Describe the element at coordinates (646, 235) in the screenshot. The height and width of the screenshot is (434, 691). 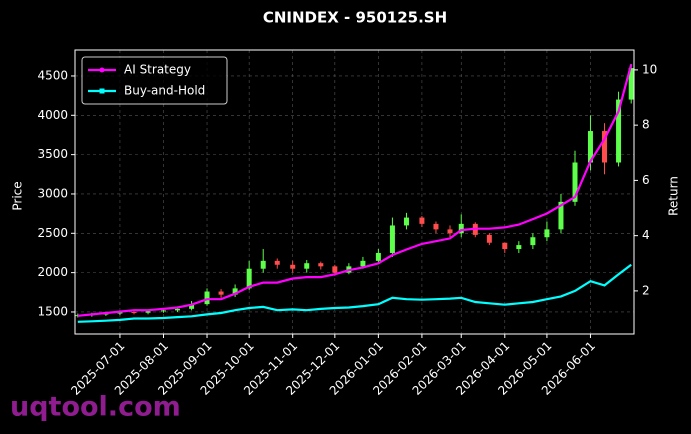
I see `y2-tick-label: 4` at that location.